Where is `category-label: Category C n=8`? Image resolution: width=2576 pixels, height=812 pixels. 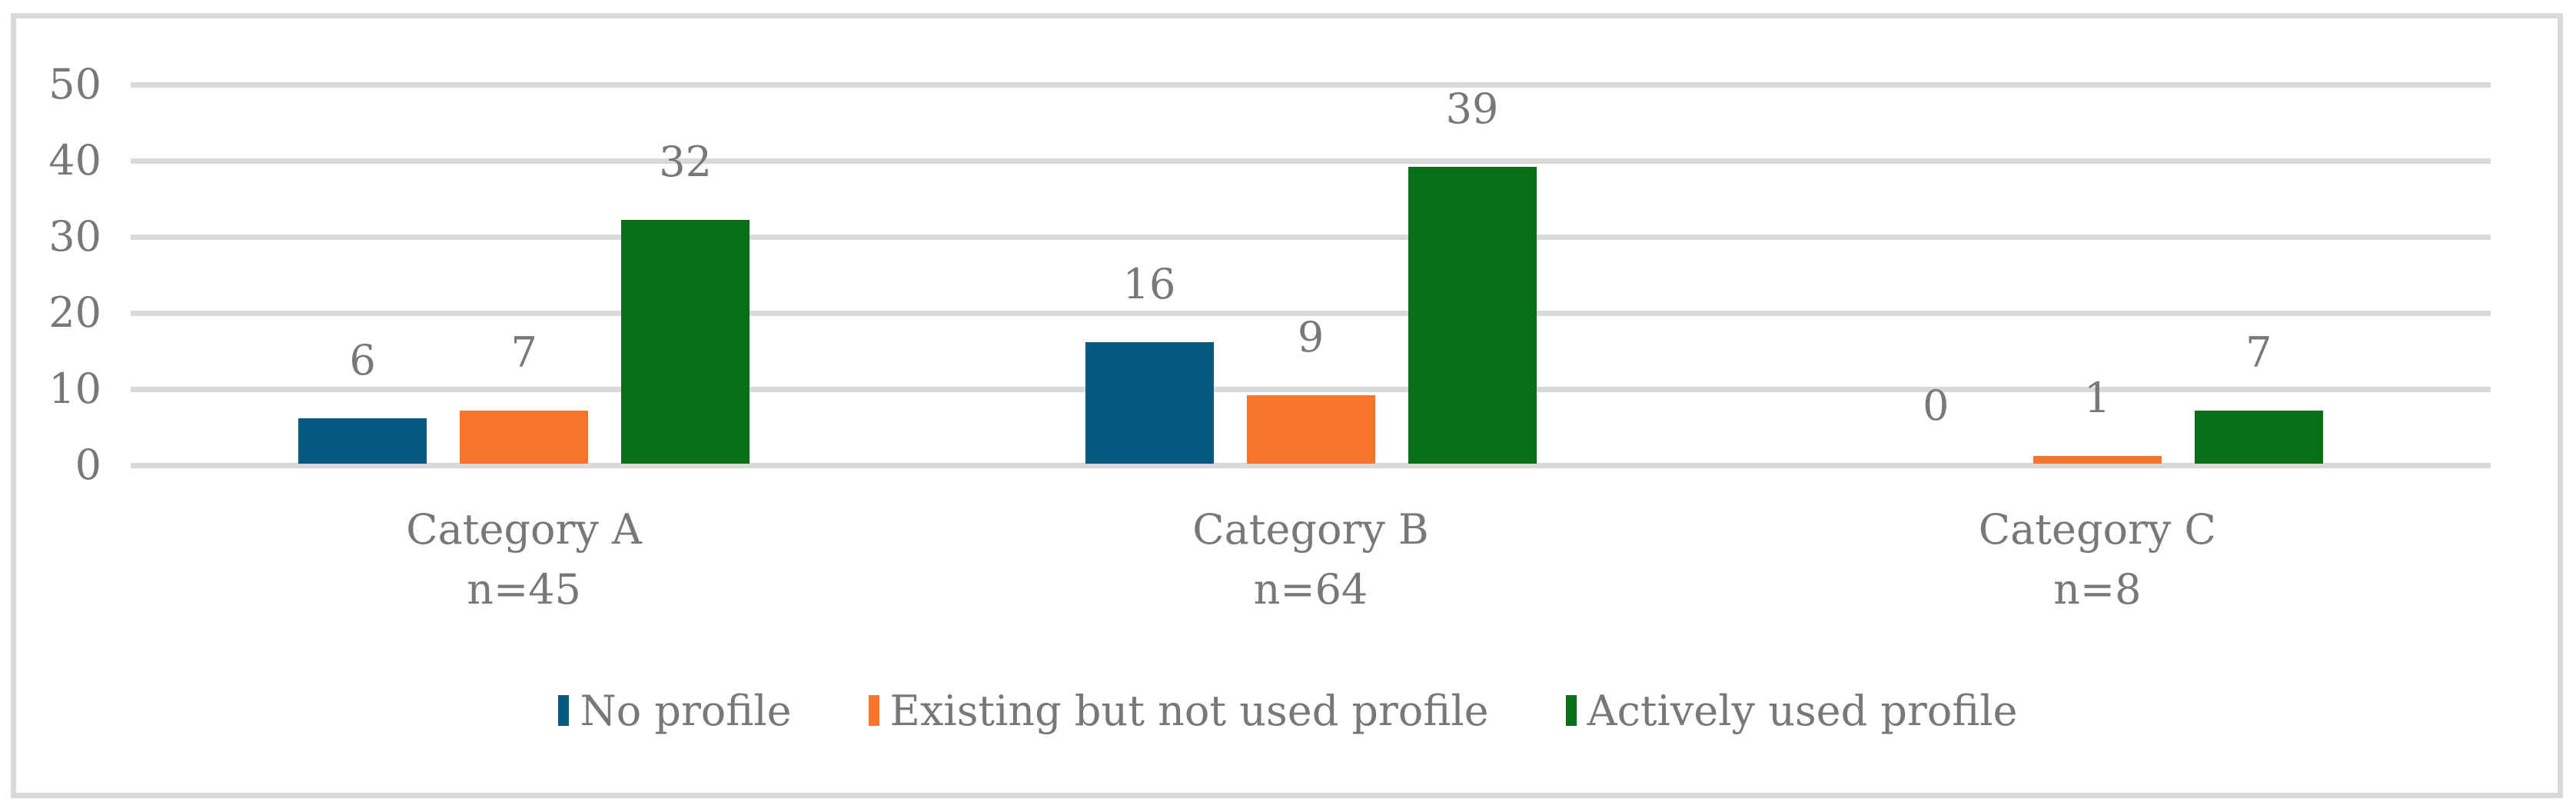
category-label: Category C n=8 is located at coordinates (2097, 560).